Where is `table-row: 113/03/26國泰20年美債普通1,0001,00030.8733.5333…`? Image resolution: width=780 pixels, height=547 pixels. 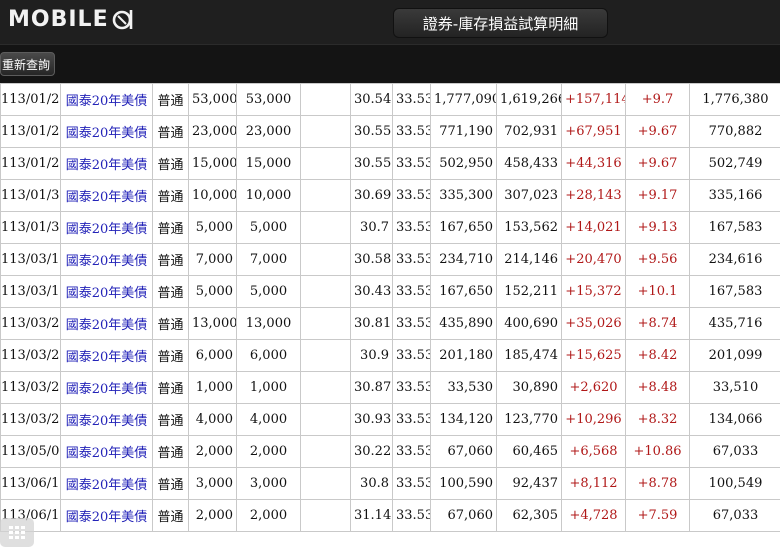 table-row: 113/03/26國泰20年美債普通1,0001,00030.8733.5333… is located at coordinates (390, 387).